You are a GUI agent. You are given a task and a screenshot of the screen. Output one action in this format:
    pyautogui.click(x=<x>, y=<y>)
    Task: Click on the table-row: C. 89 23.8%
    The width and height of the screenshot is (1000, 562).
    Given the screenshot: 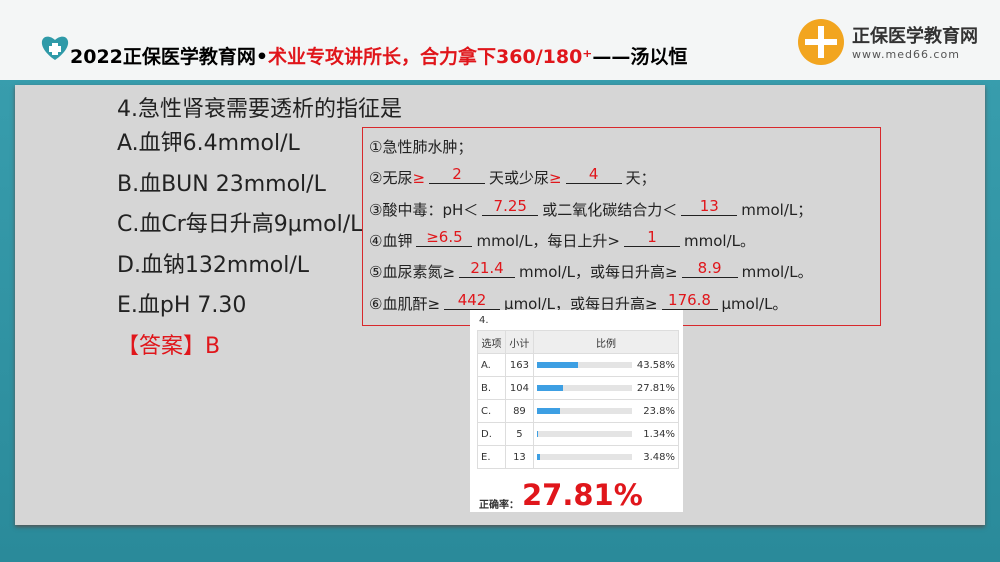 What is the action you would take?
    pyautogui.click(x=578, y=411)
    